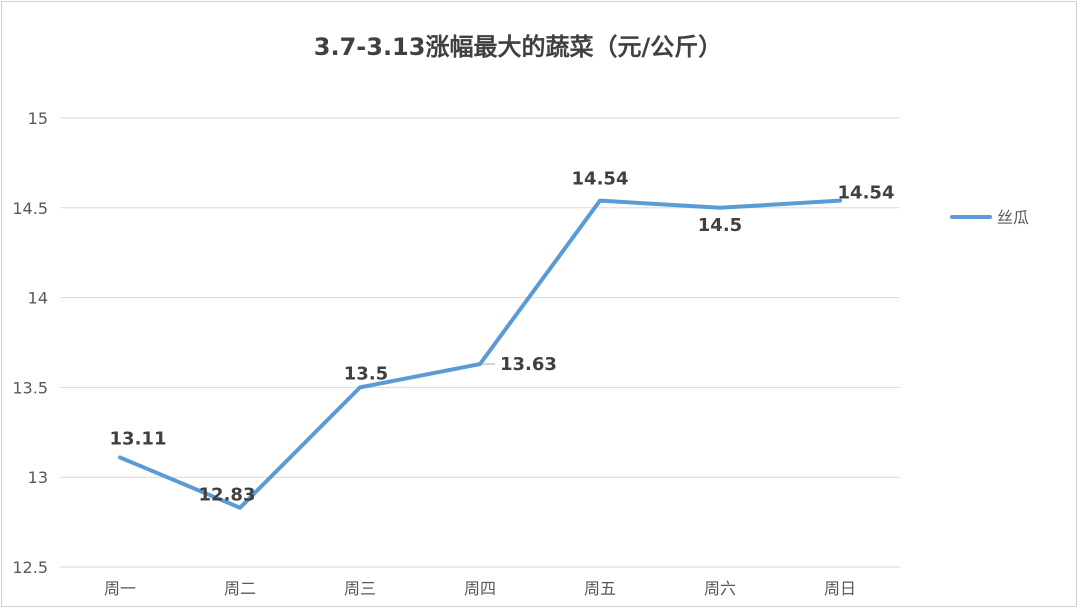 The image size is (1080, 610). Describe the element at coordinates (38, 118) in the screenshot. I see `y-tick-label: 15` at that location.